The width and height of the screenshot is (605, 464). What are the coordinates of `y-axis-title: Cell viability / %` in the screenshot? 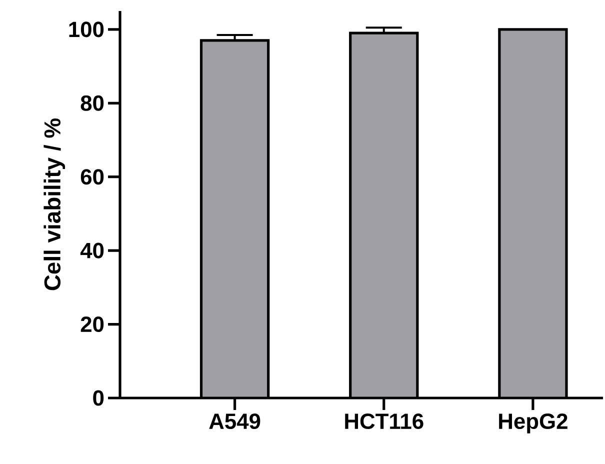 It's located at (55, 204).